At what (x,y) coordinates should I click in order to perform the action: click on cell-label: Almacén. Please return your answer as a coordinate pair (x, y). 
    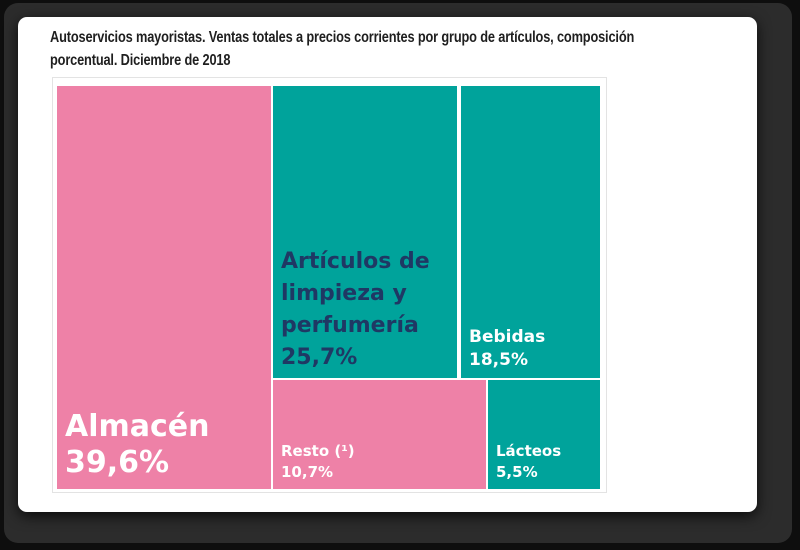
    Looking at the image, I should click on (137, 426).